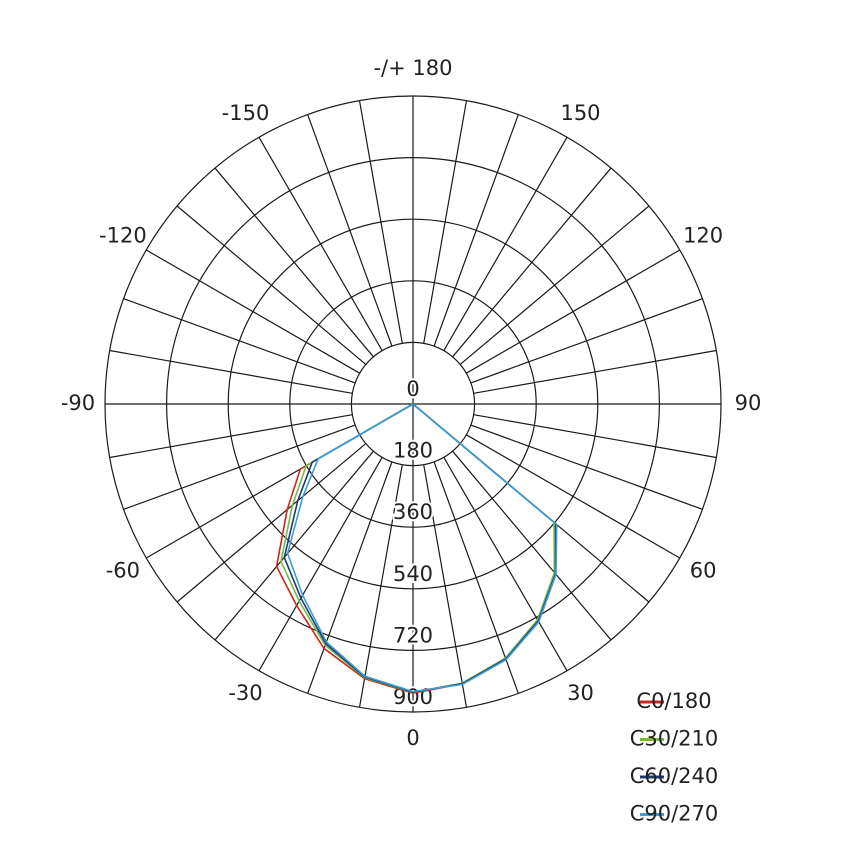 The image size is (850, 850). What do you see at coordinates (413, 451) in the screenshot?
I see `r-tick-label: 180` at bounding box center [413, 451].